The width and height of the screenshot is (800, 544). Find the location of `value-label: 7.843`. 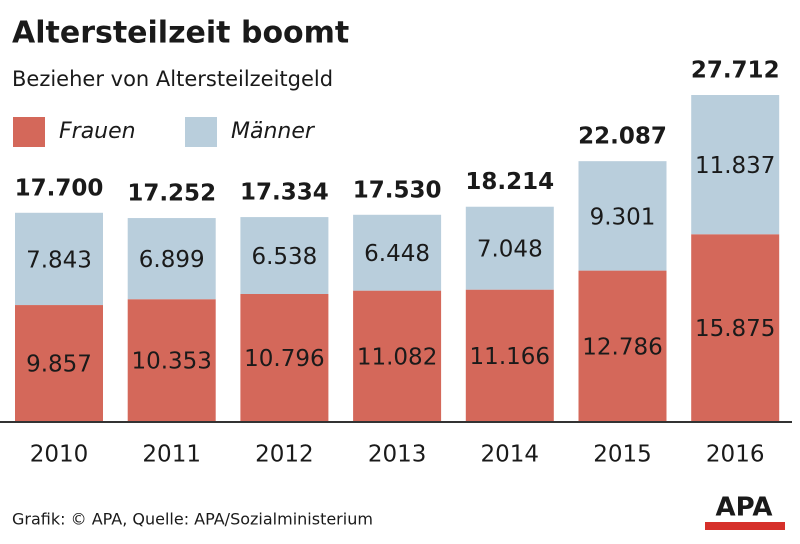

value-label: 7.843 is located at coordinates (59, 260).